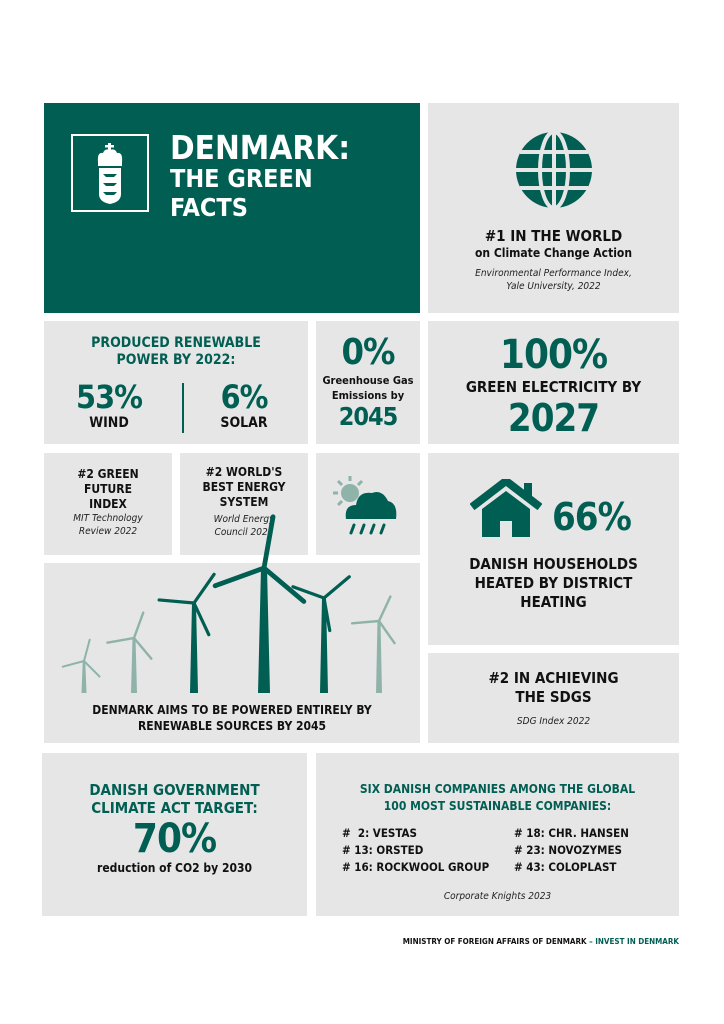  I want to click on page-title: DENMARK: THE GREEN FACTS, so click(260, 176).